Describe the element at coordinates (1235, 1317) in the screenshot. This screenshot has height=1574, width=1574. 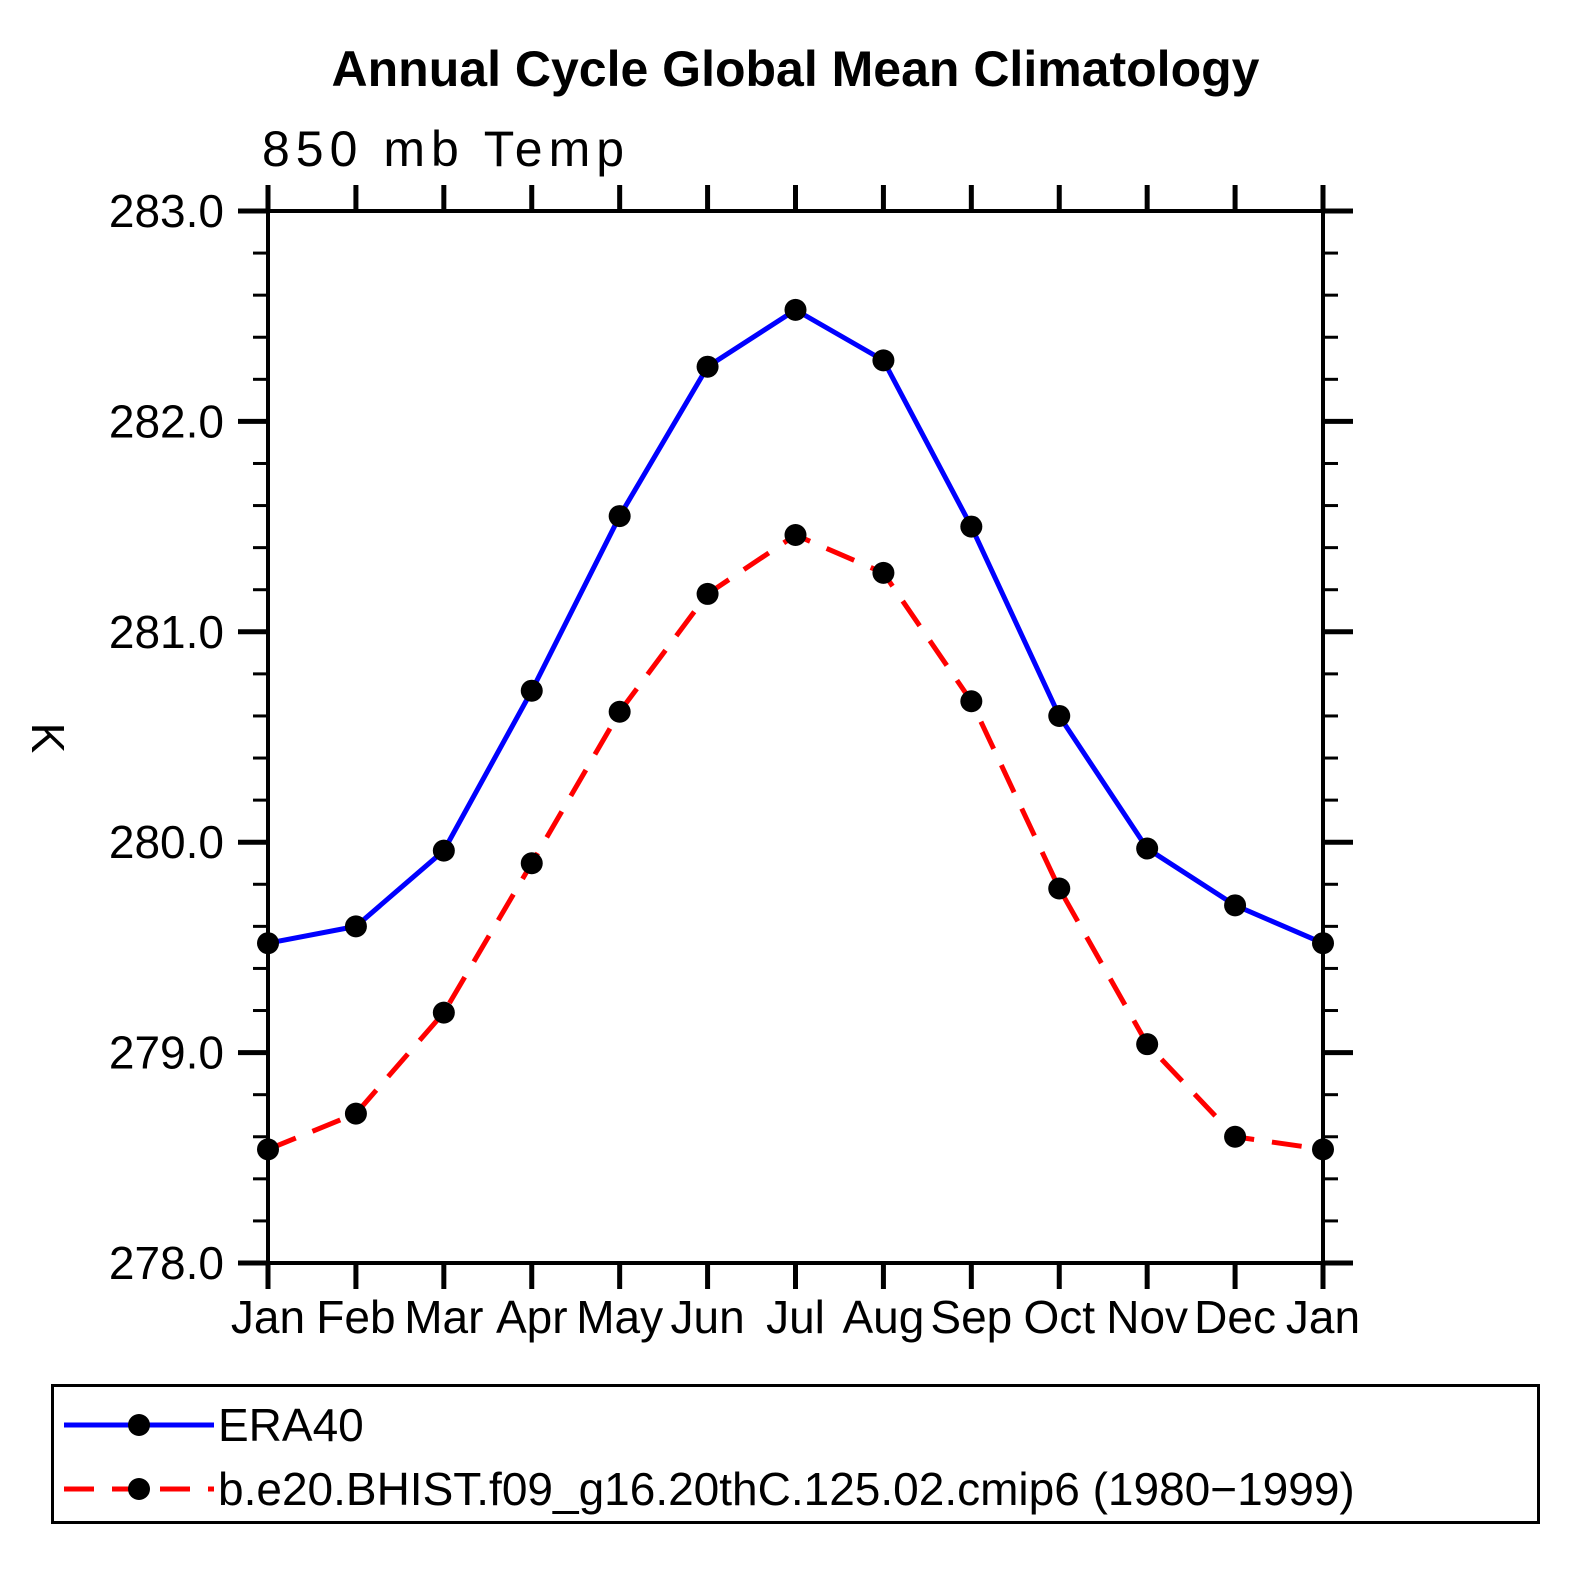
I see `x-axis-tick-label: Dec` at that location.